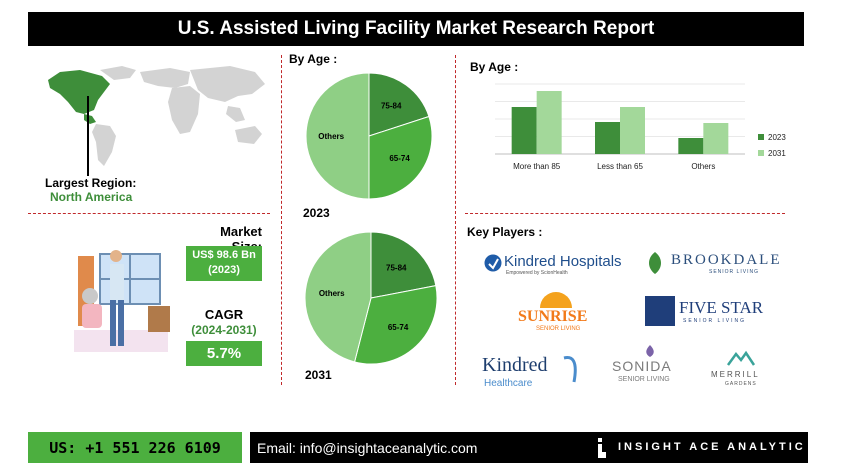  I want to click on pie-section-heading: By Age :, so click(313, 59).